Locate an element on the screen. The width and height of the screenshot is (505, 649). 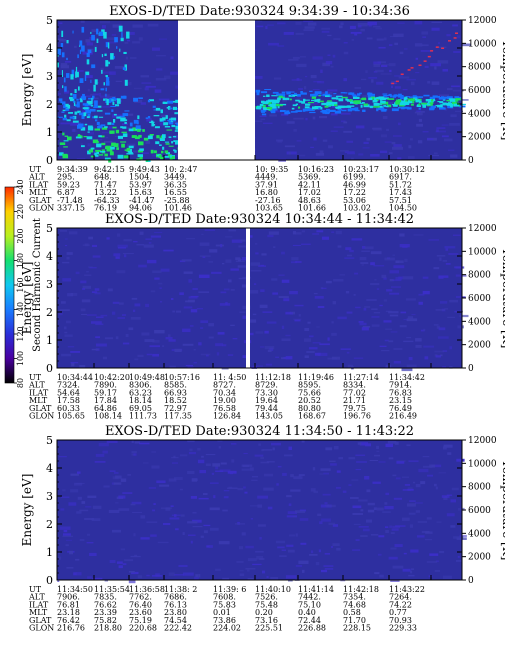
ephemeris-cell: 224.02 is located at coordinates (227, 628).